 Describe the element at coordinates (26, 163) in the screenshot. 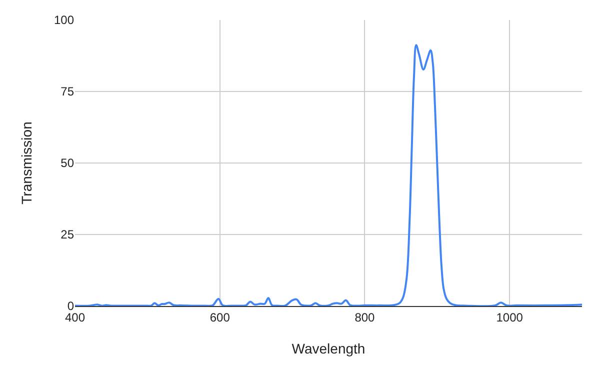

I see `y-axis-title: Transmission` at that location.